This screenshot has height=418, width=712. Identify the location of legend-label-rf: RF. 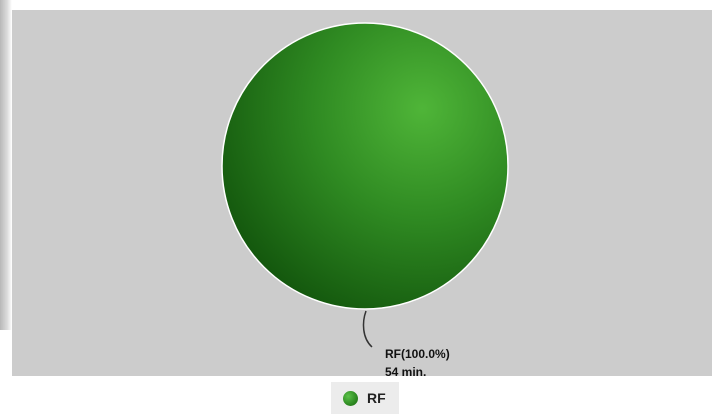
(376, 398).